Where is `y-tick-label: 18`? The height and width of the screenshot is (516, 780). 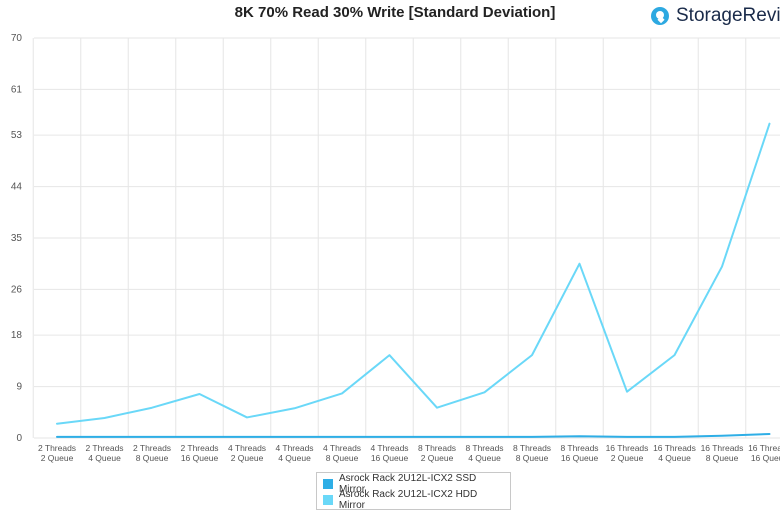
y-tick-label: 18 is located at coordinates (17, 335).